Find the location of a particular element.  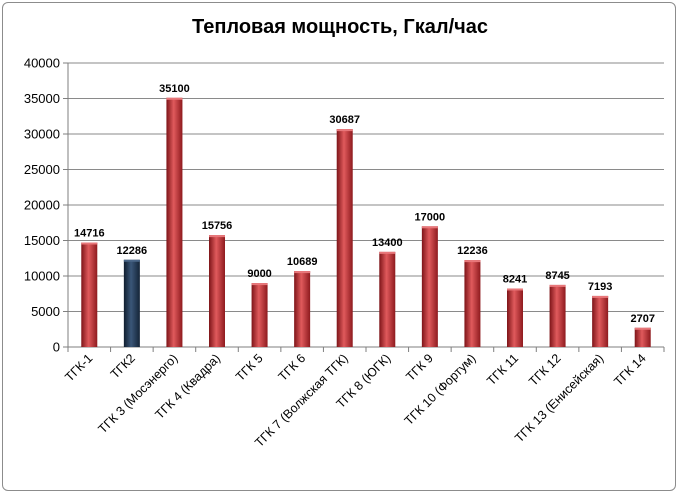

data-label: 15756 is located at coordinates (217, 226).